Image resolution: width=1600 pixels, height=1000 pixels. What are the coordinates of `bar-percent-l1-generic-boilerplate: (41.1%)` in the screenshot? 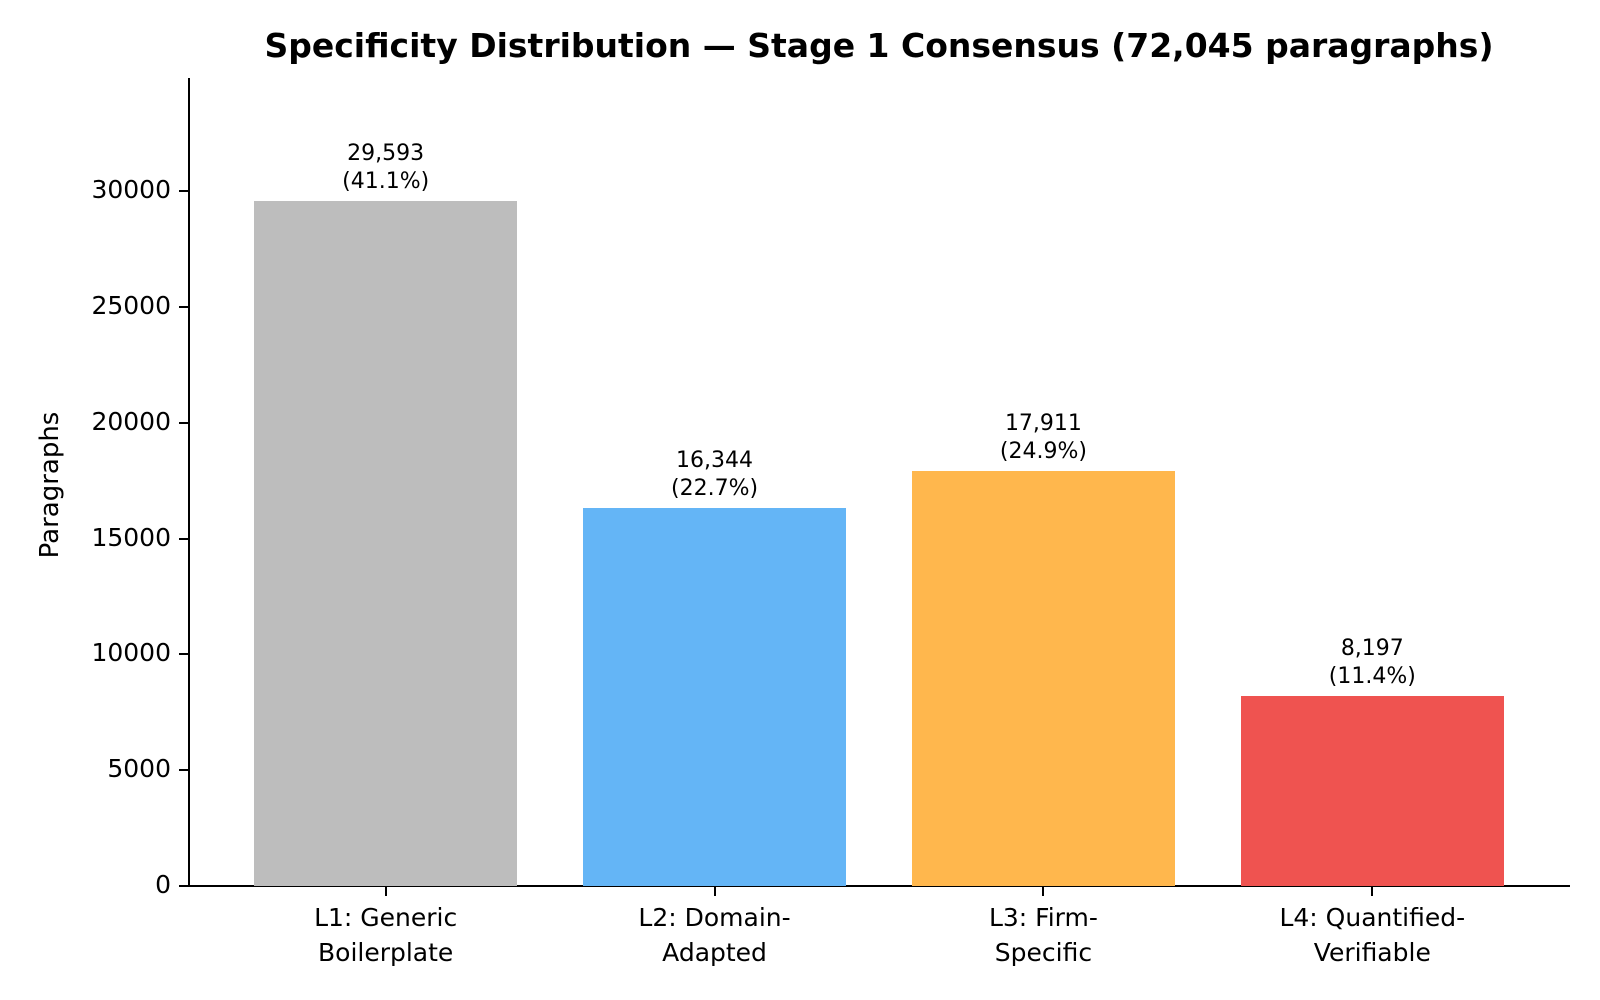 It's located at (386, 181).